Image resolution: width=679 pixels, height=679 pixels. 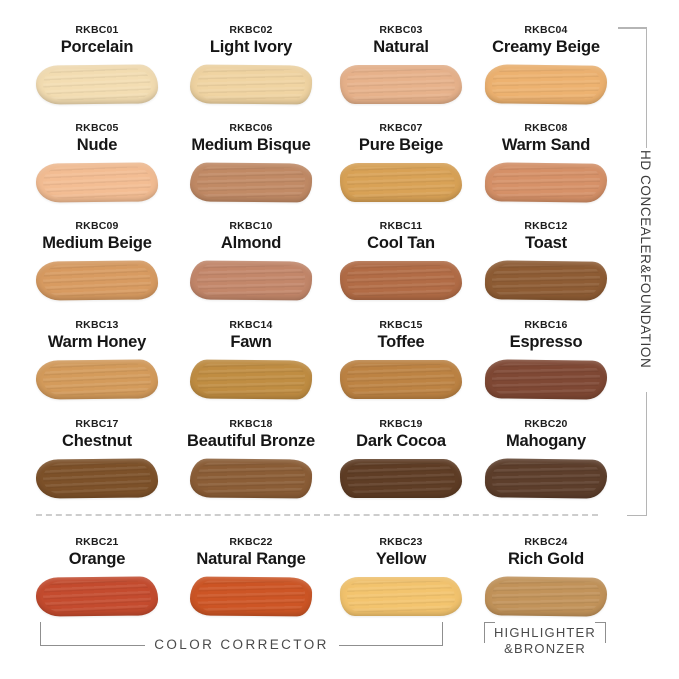 I want to click on shade-code: RKBC08, so click(x=546, y=128).